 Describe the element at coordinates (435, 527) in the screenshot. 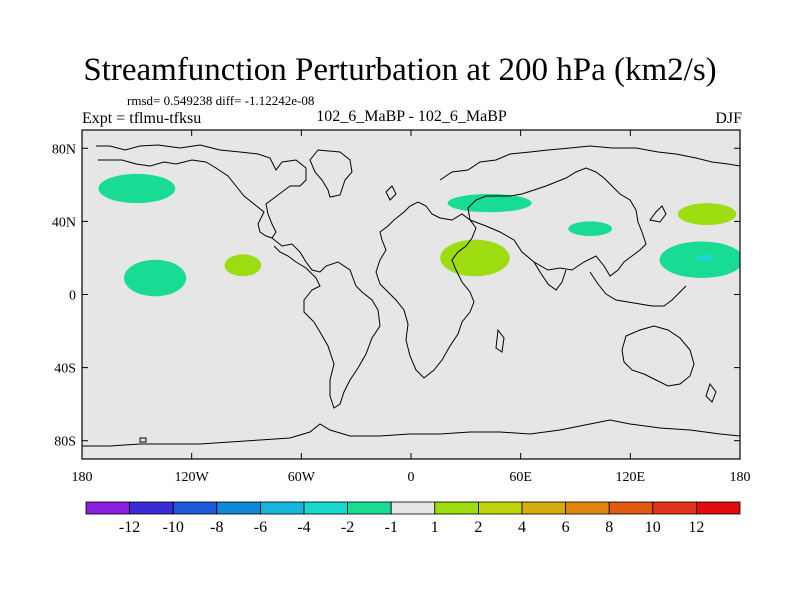

I see `colorbar-label: 1` at that location.